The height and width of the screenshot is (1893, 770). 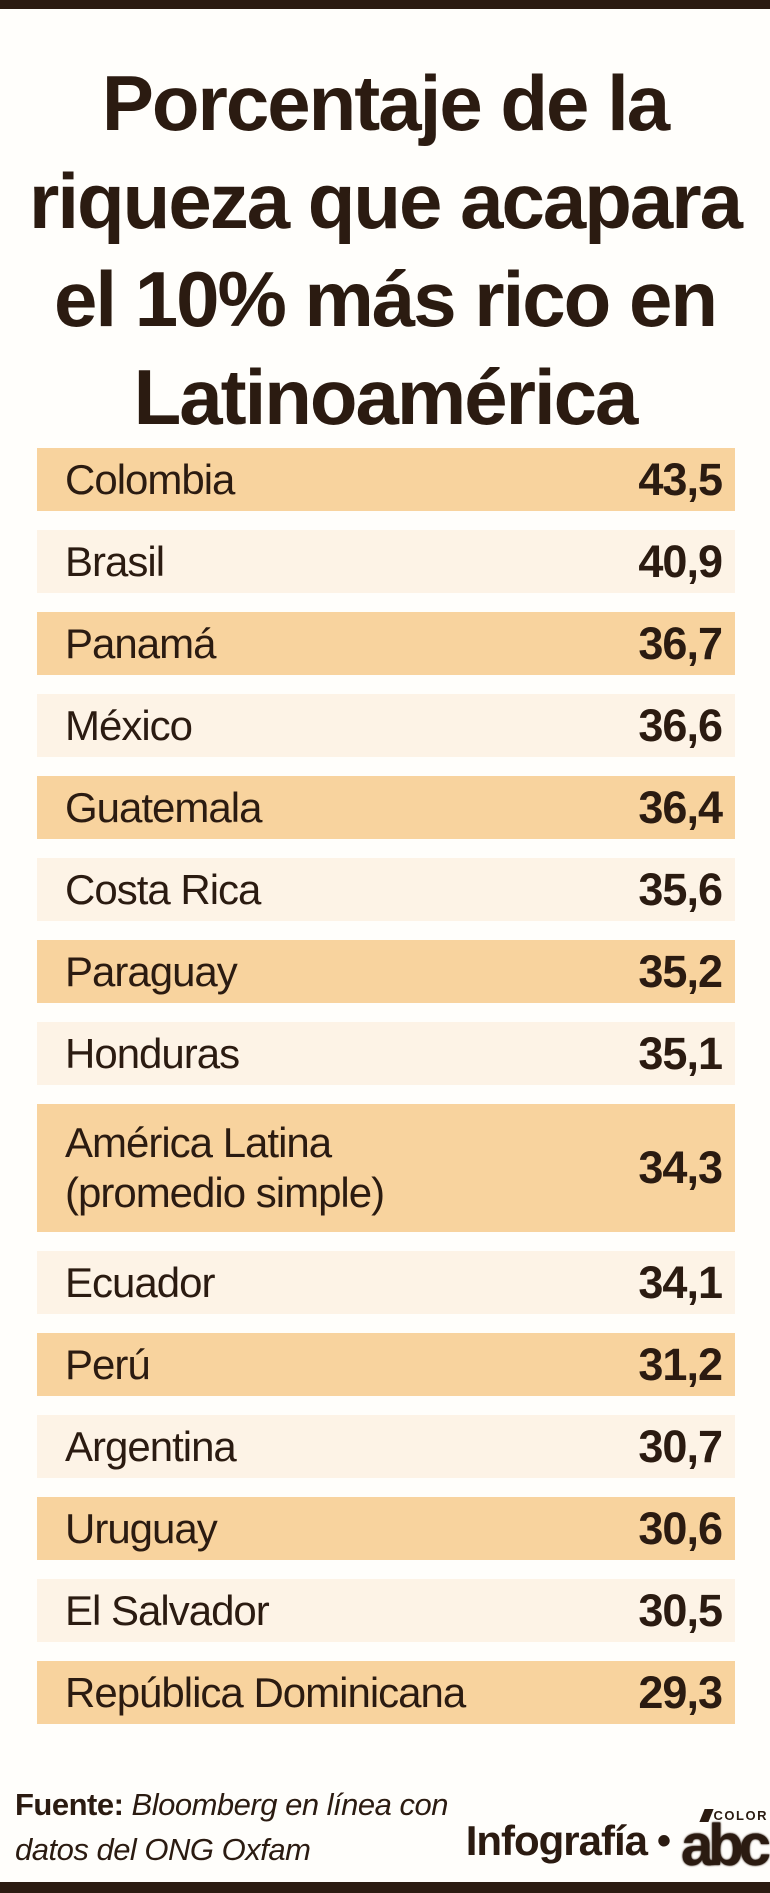 I want to click on row-label: Ecuador, so click(x=140, y=1282).